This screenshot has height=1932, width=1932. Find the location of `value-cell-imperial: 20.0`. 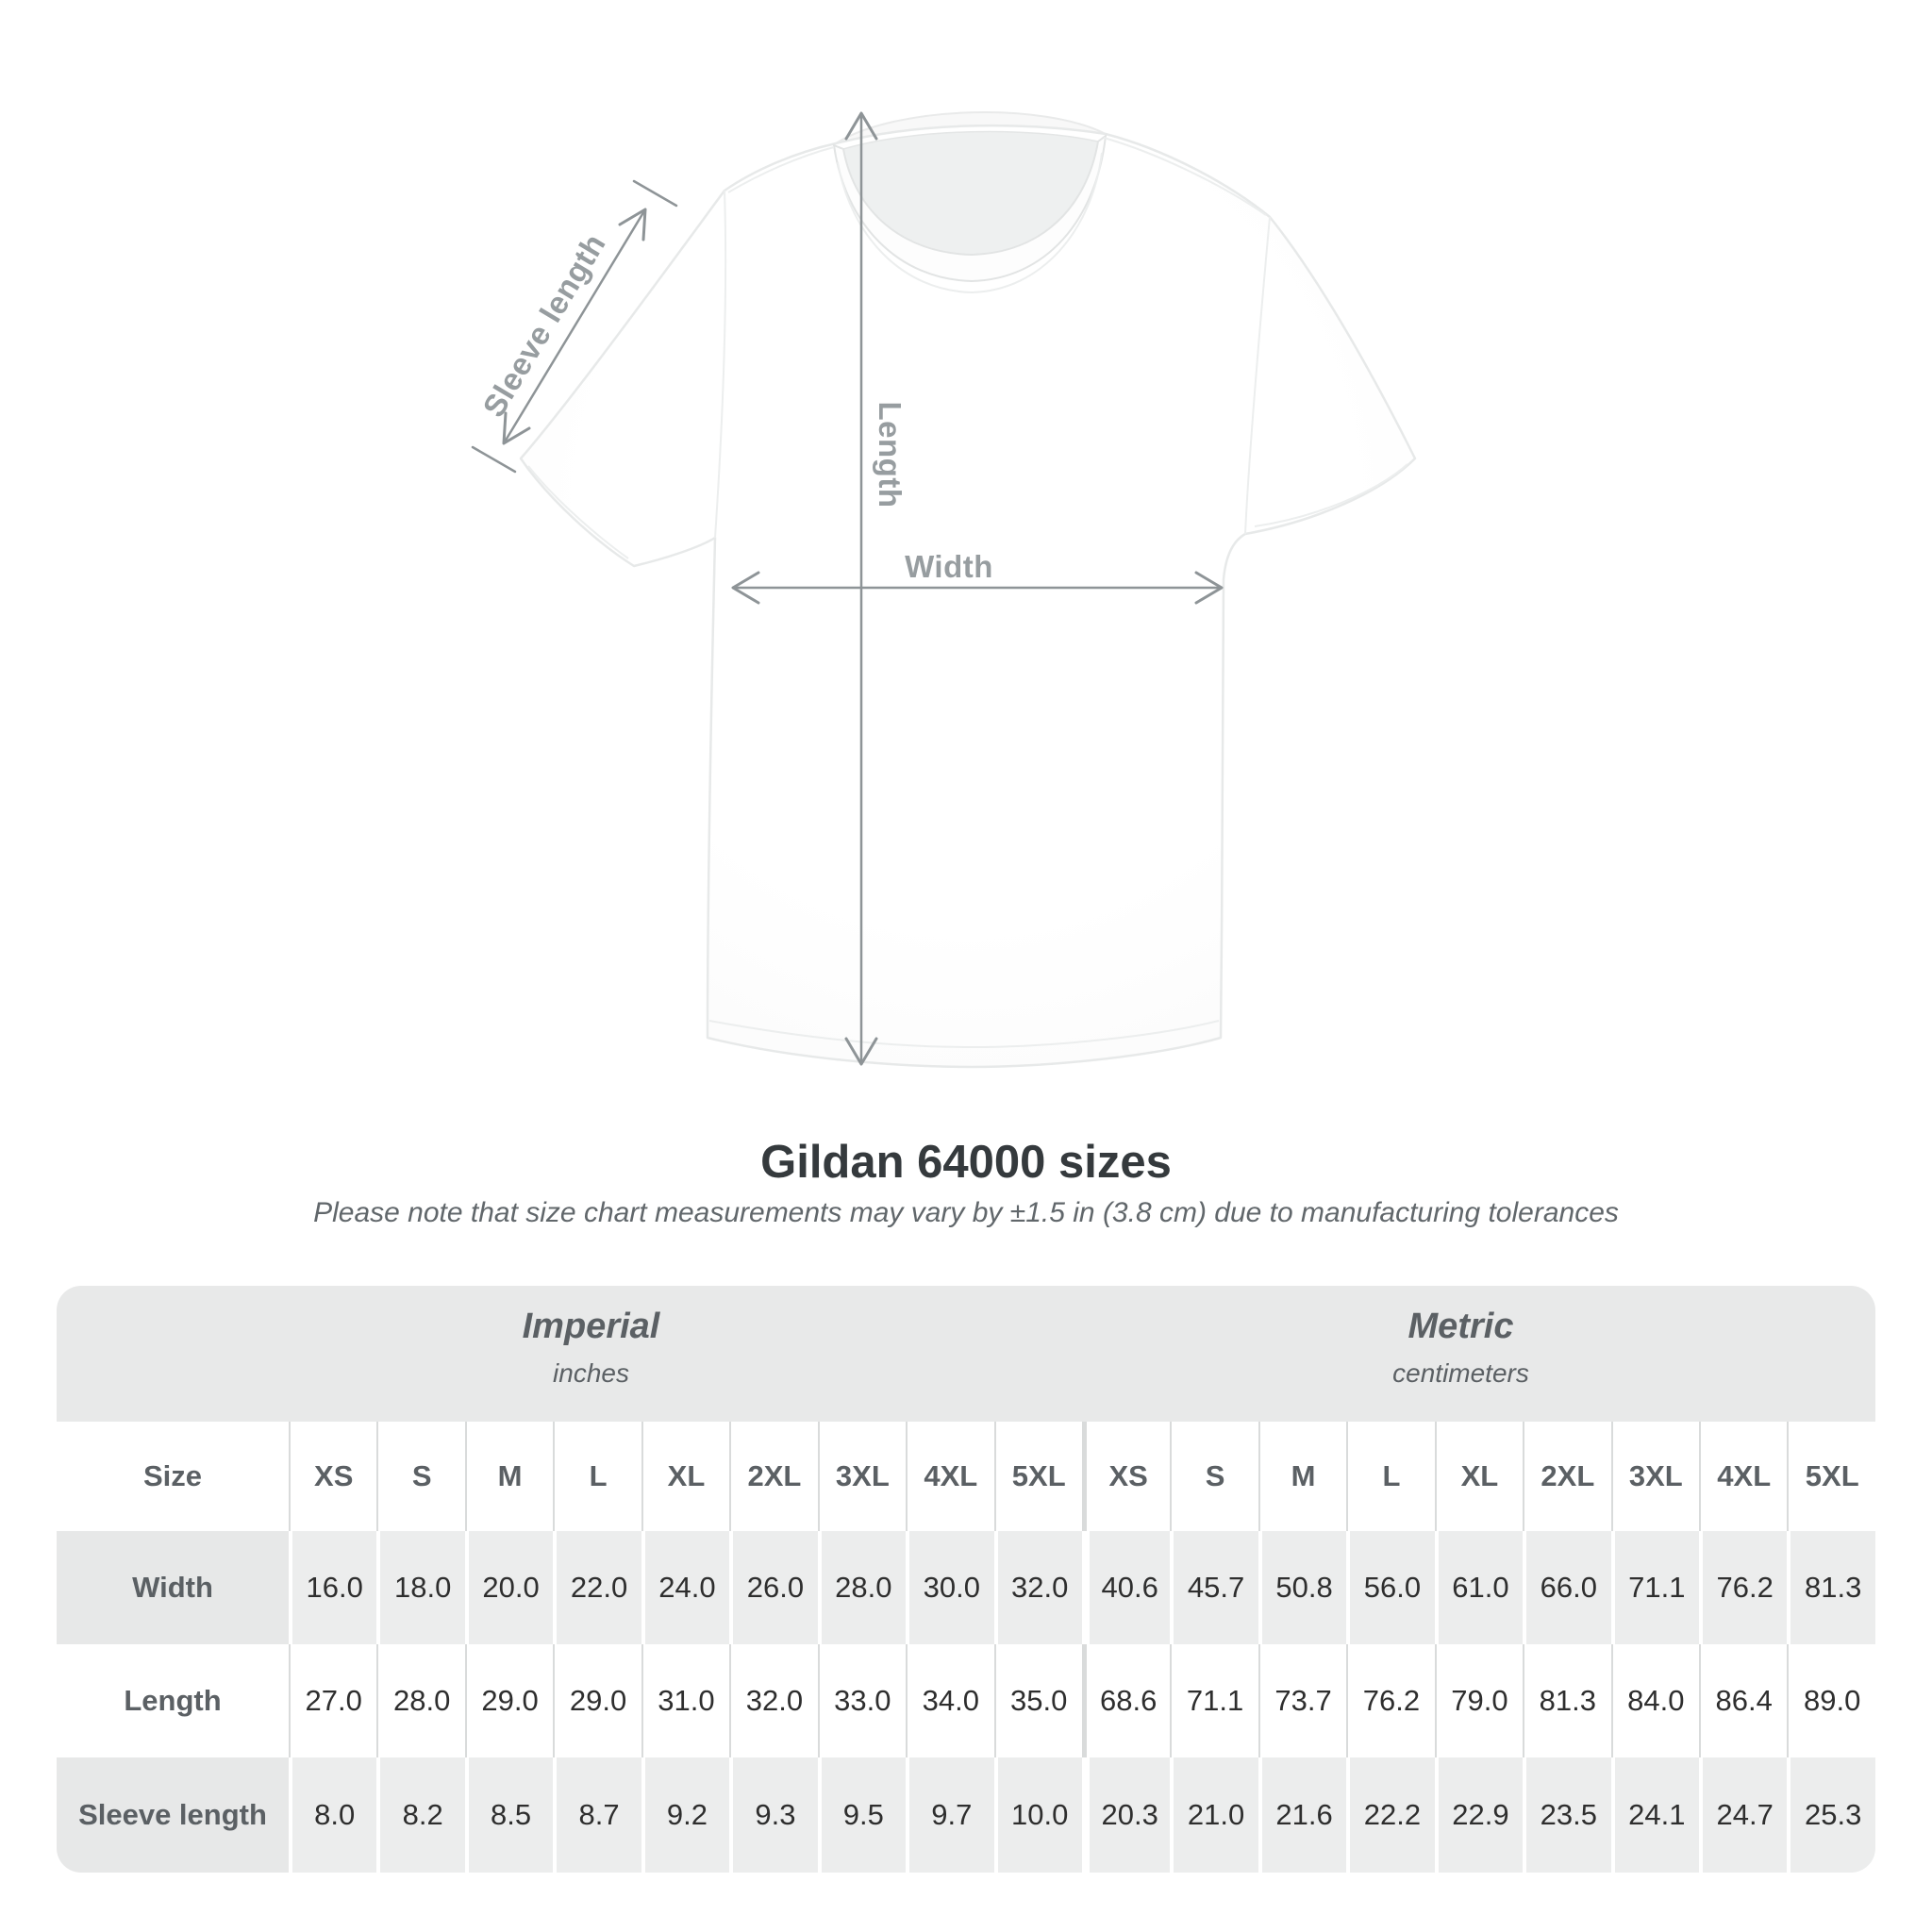

value-cell-imperial: 20.0 is located at coordinates (509, 1588).